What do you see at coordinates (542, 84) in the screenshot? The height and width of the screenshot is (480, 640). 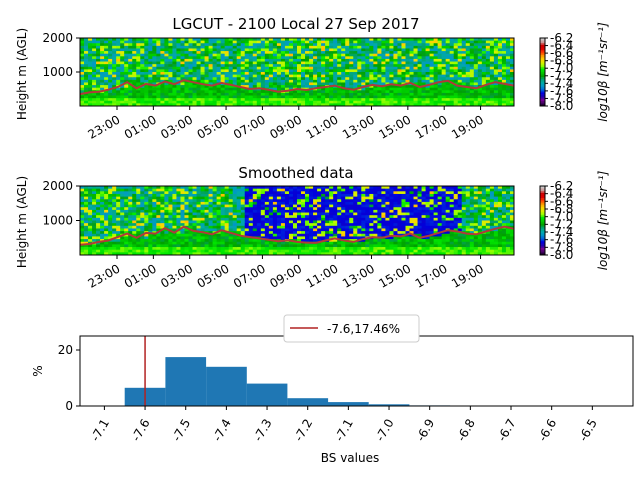 I see `colorbar-segment` at bounding box center [542, 84].